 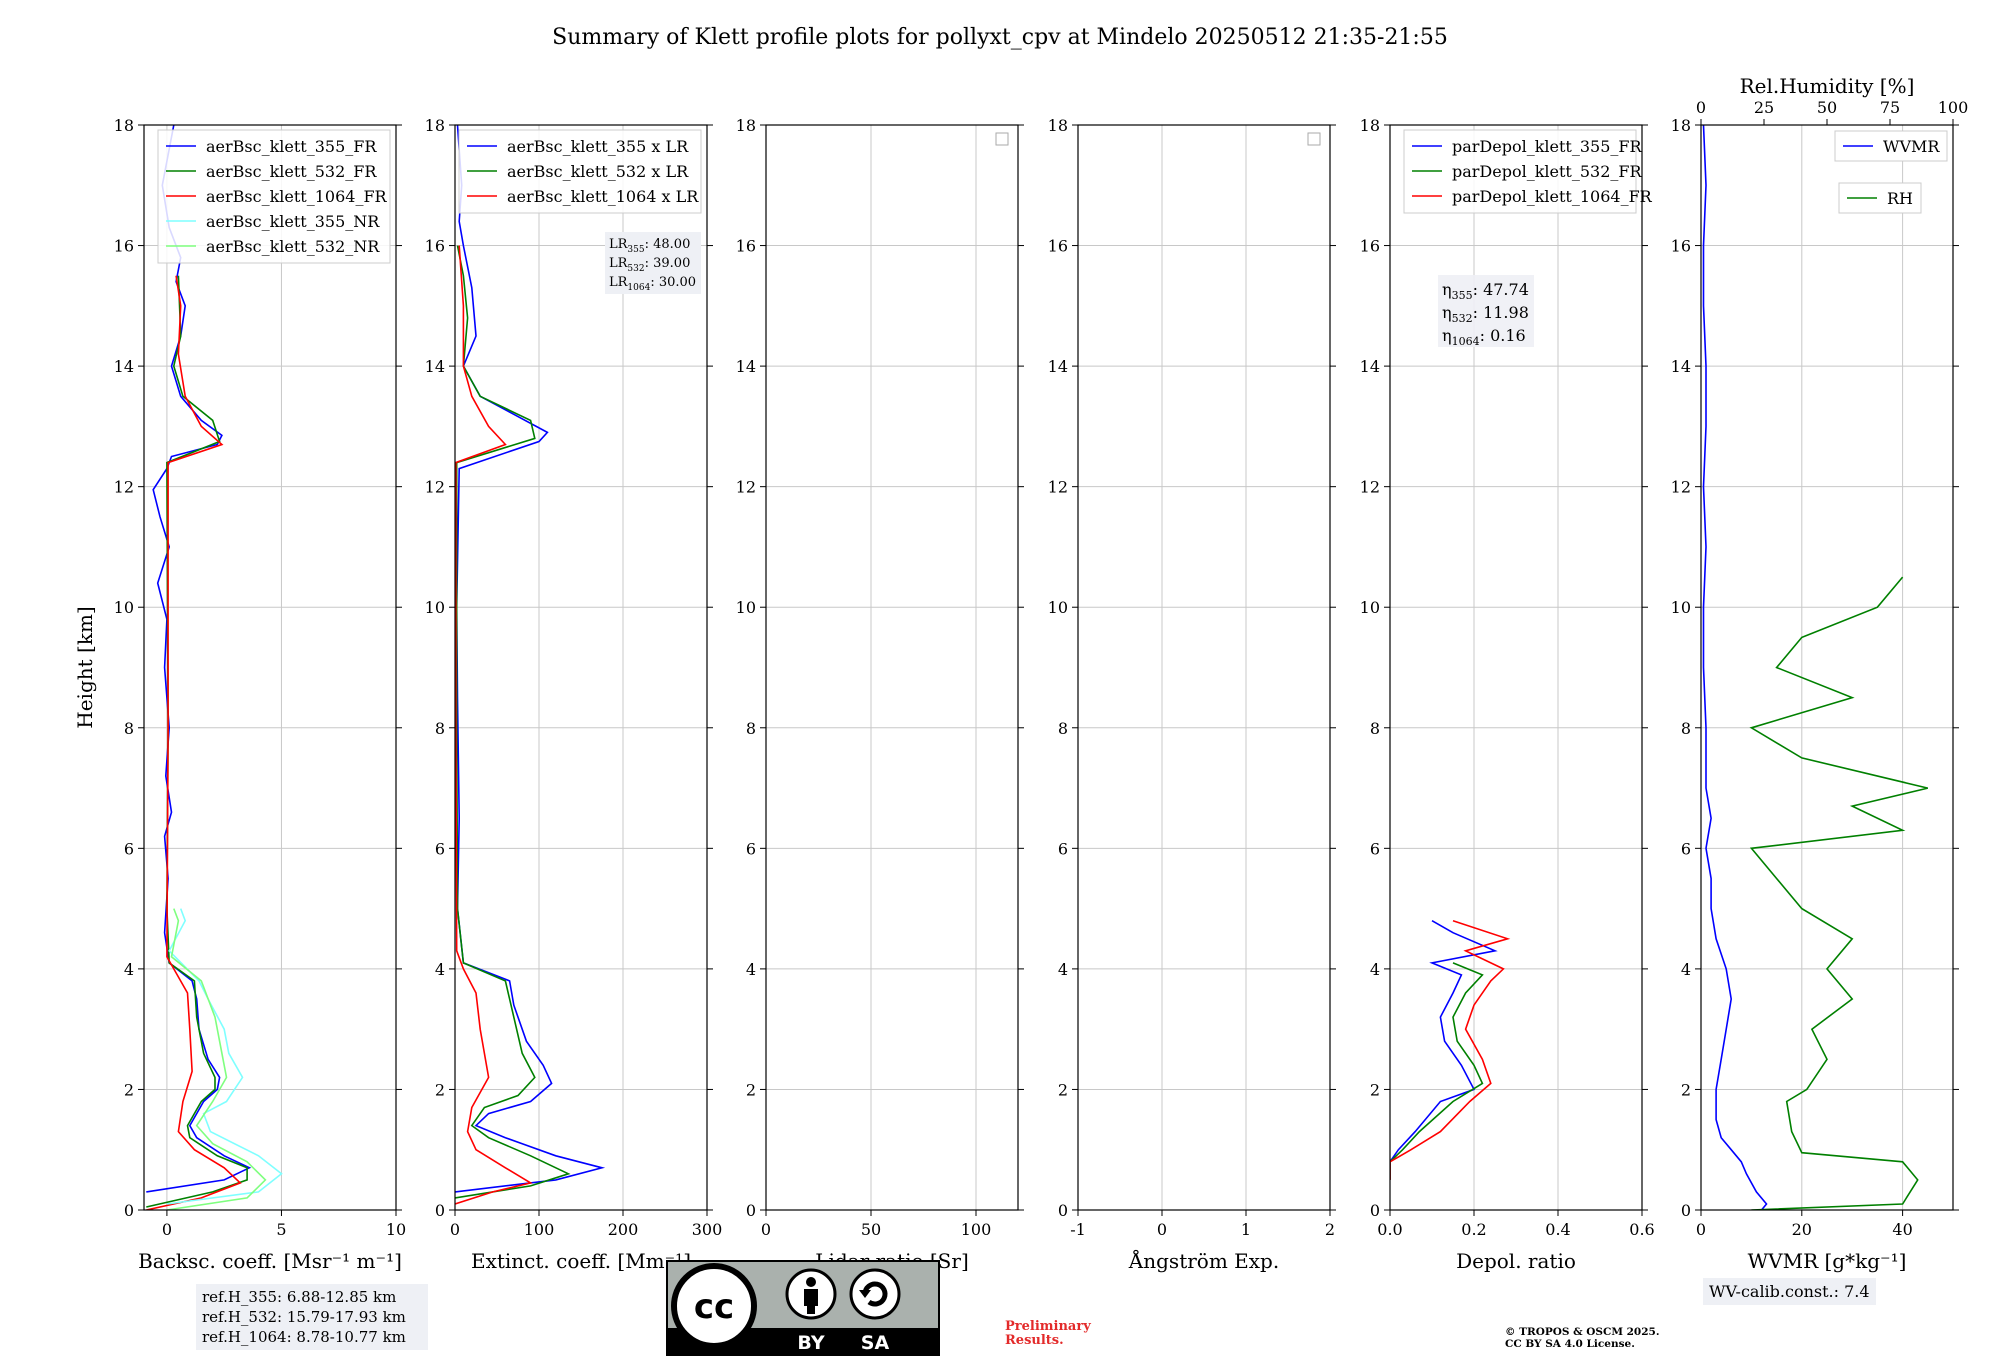 I want to click on x2-tick-label: 75, so click(x=1890, y=107).